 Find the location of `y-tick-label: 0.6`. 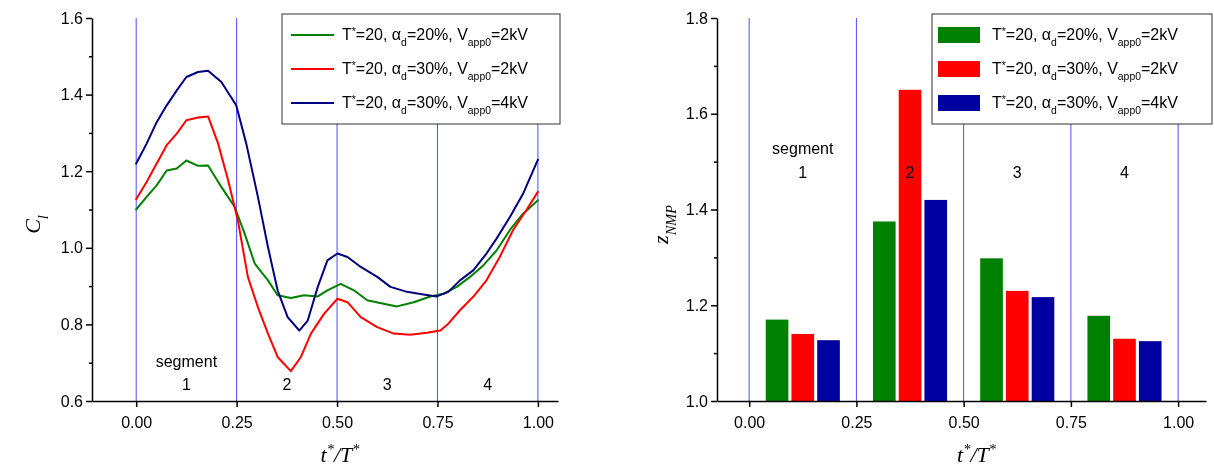

y-tick-label: 0.6 is located at coordinates (72, 401).